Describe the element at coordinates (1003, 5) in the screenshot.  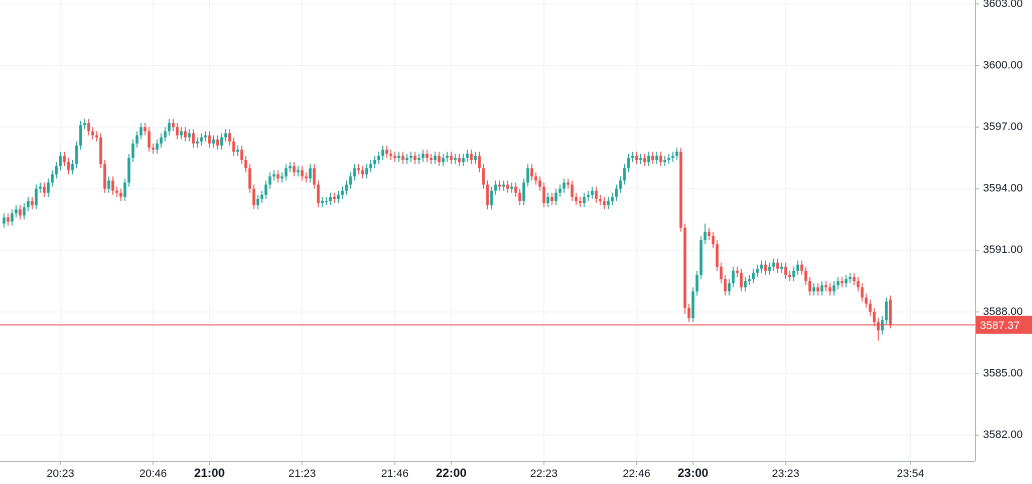
I see `y-tick-label: 3603.00` at that location.